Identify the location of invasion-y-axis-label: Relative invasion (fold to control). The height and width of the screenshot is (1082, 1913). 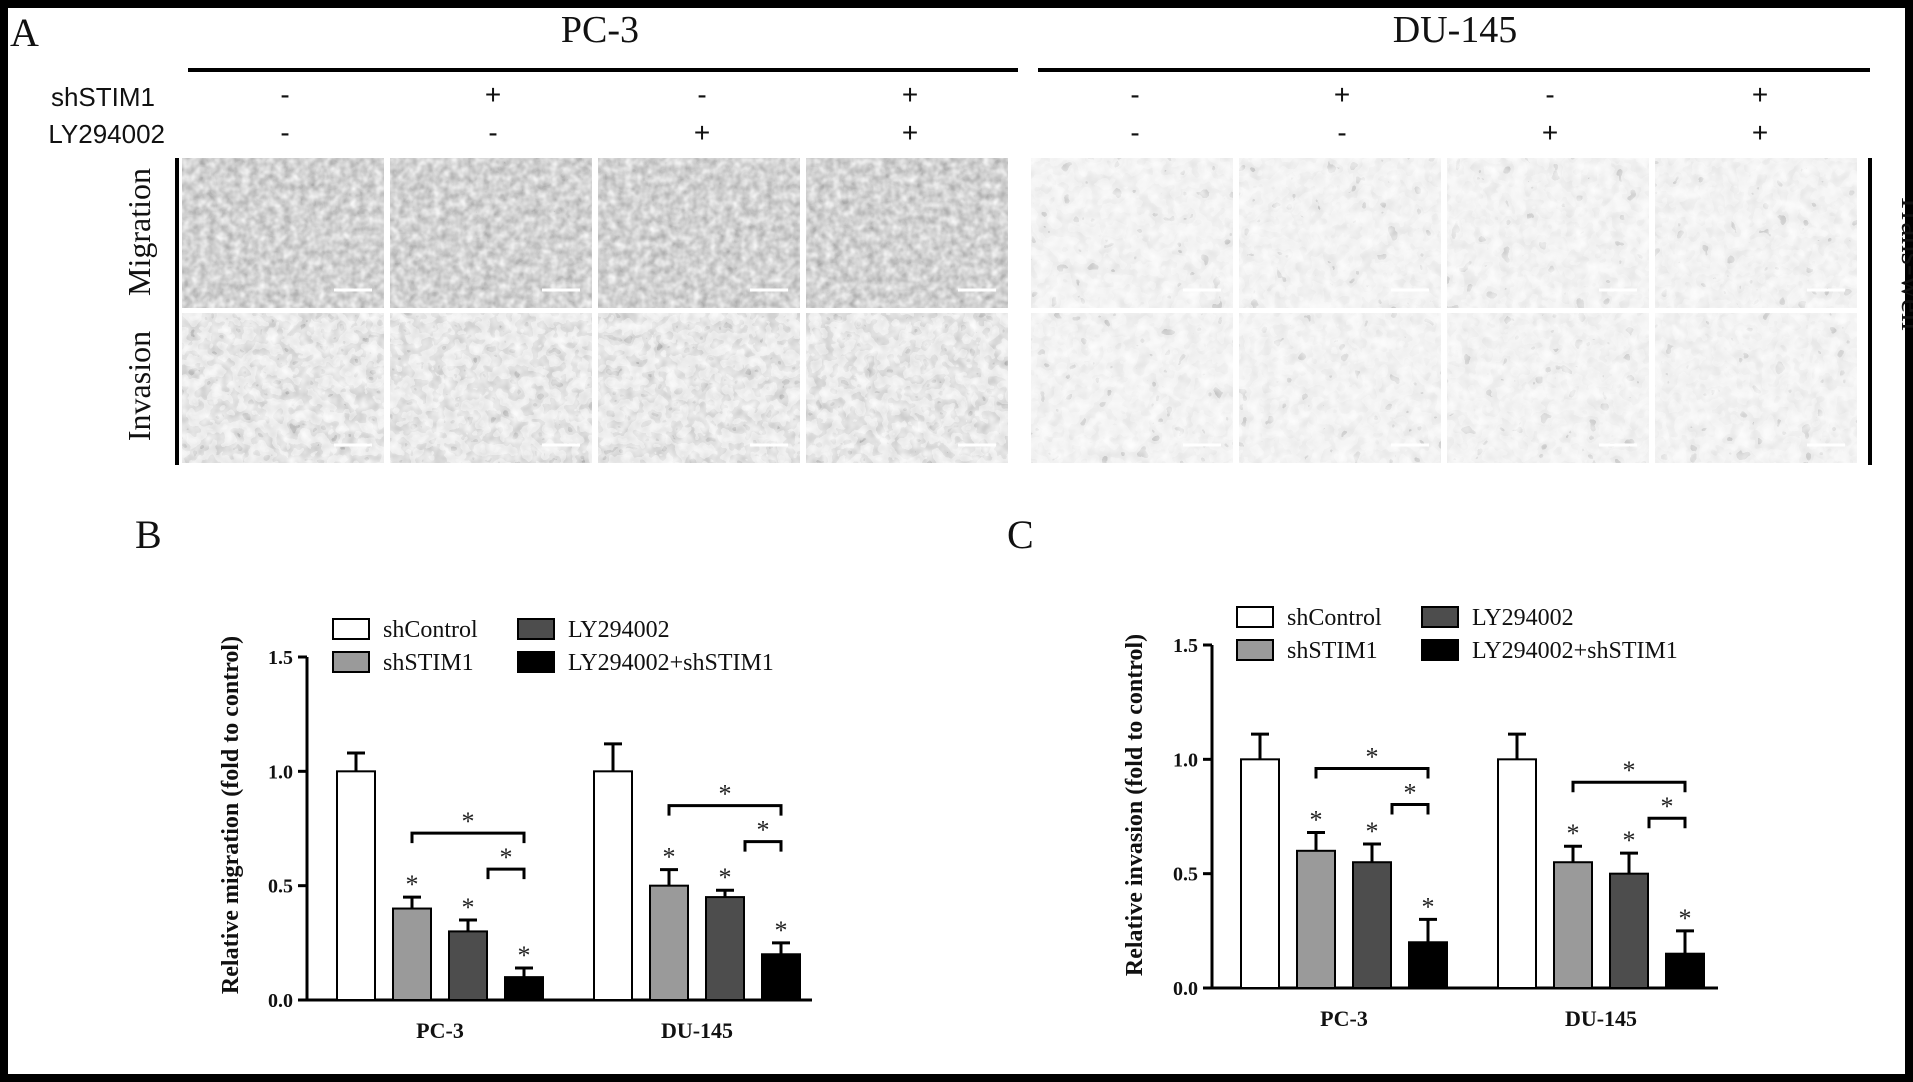
(1135, 805).